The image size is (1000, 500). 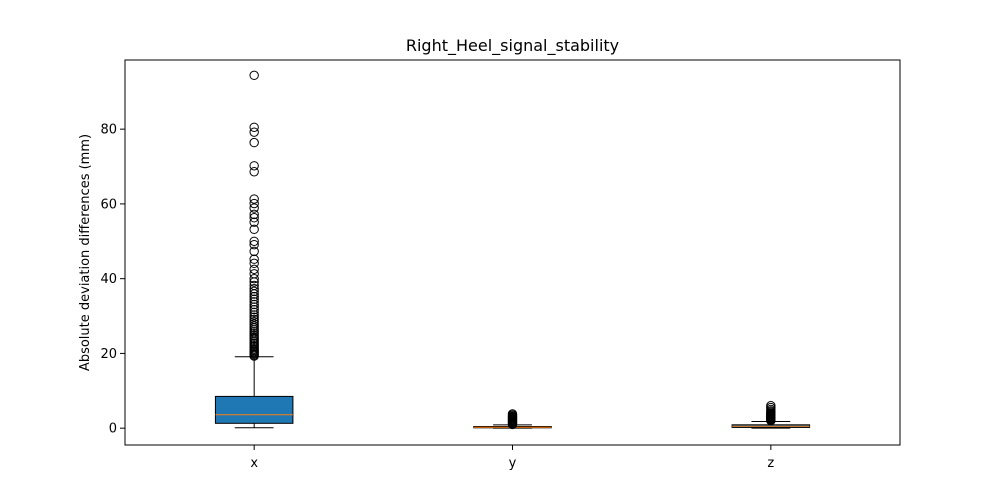 What do you see at coordinates (108, 279) in the screenshot?
I see `y-tick-label: 40` at bounding box center [108, 279].